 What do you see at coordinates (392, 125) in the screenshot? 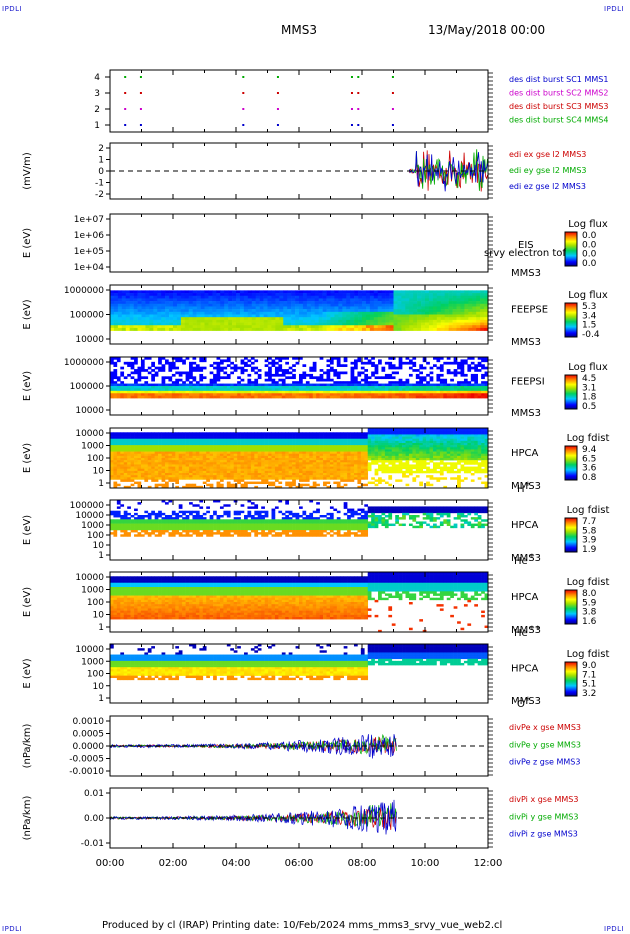
I see `burst-mark` at bounding box center [392, 125].